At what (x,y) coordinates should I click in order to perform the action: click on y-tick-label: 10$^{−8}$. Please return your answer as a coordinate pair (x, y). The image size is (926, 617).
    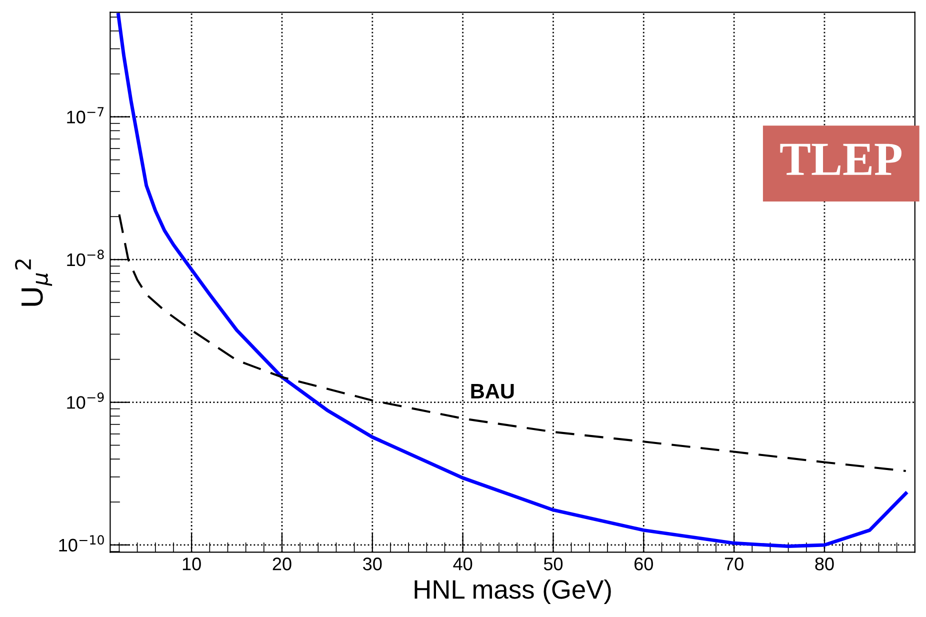
    Looking at the image, I should click on (85, 258).